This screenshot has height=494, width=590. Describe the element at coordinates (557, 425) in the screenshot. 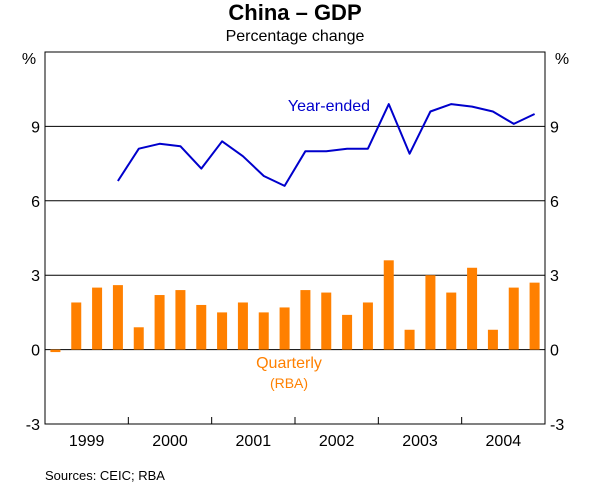

I see `y-tick-label-right: -3` at that location.